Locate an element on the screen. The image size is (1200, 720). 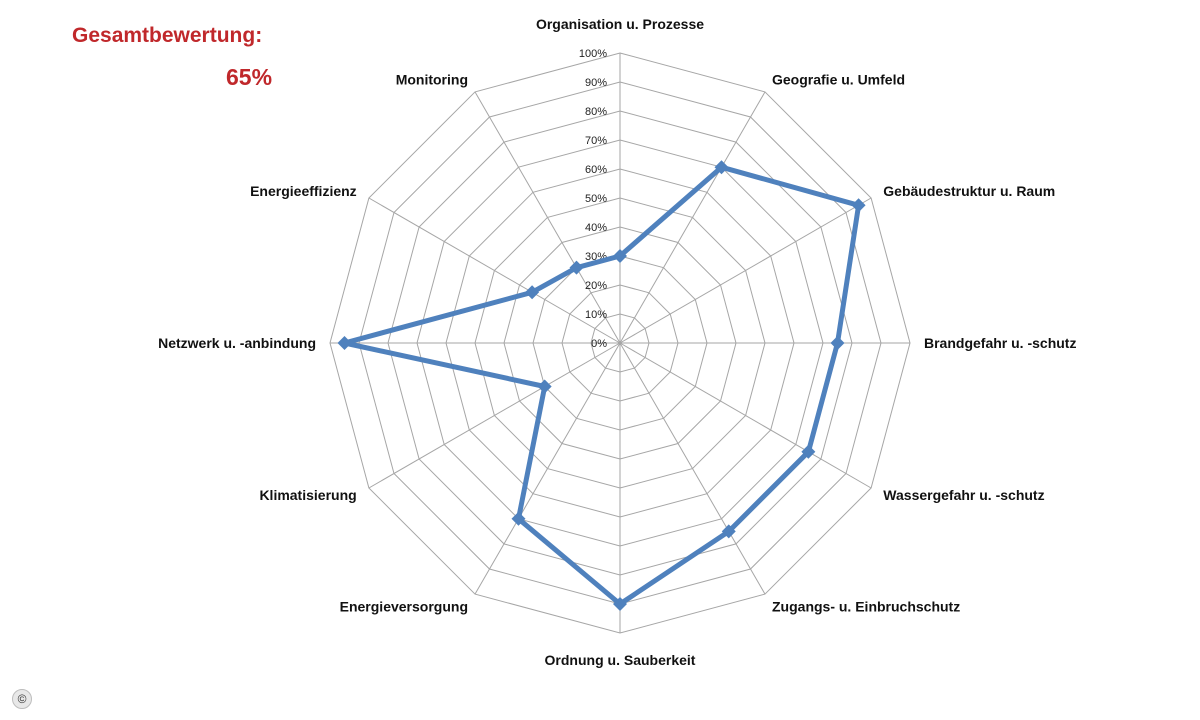
category-label: Netzwerk u. -anbindung is located at coordinates (237, 343).